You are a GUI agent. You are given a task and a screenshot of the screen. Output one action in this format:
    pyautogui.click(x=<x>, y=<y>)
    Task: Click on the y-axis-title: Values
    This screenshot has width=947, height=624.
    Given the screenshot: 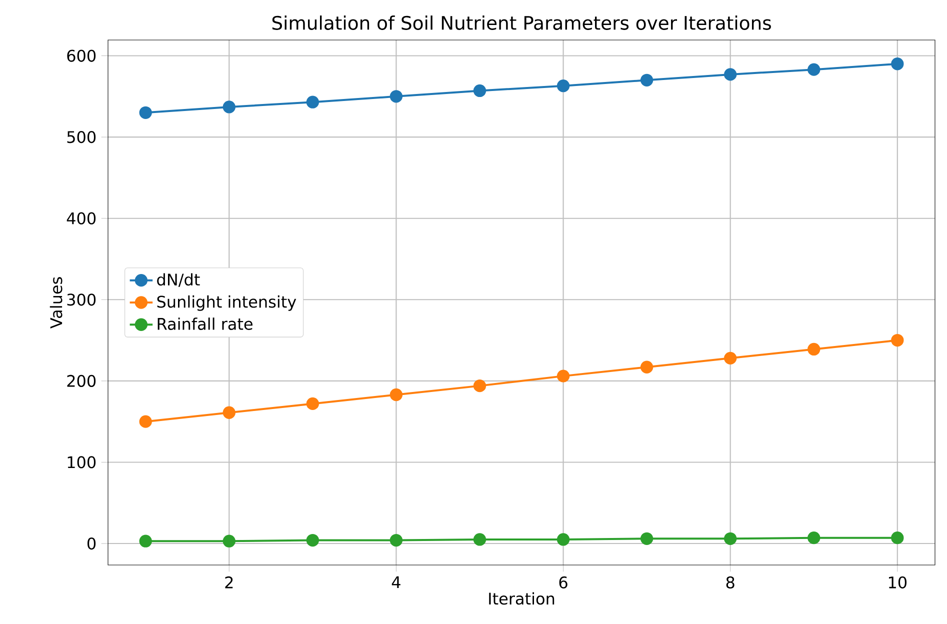 What is the action you would take?
    pyautogui.click(x=56, y=302)
    